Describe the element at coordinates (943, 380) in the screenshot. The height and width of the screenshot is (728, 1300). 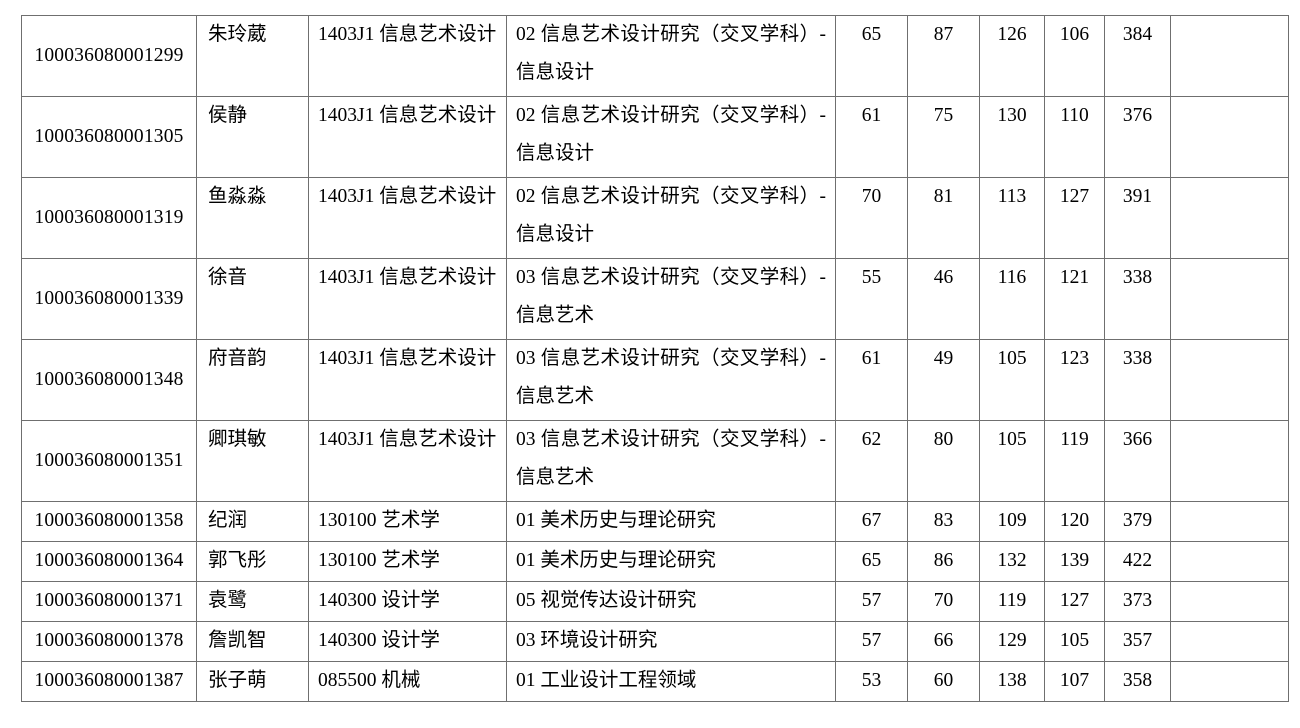
I see `score-foreign-language-cell: 49` at that location.